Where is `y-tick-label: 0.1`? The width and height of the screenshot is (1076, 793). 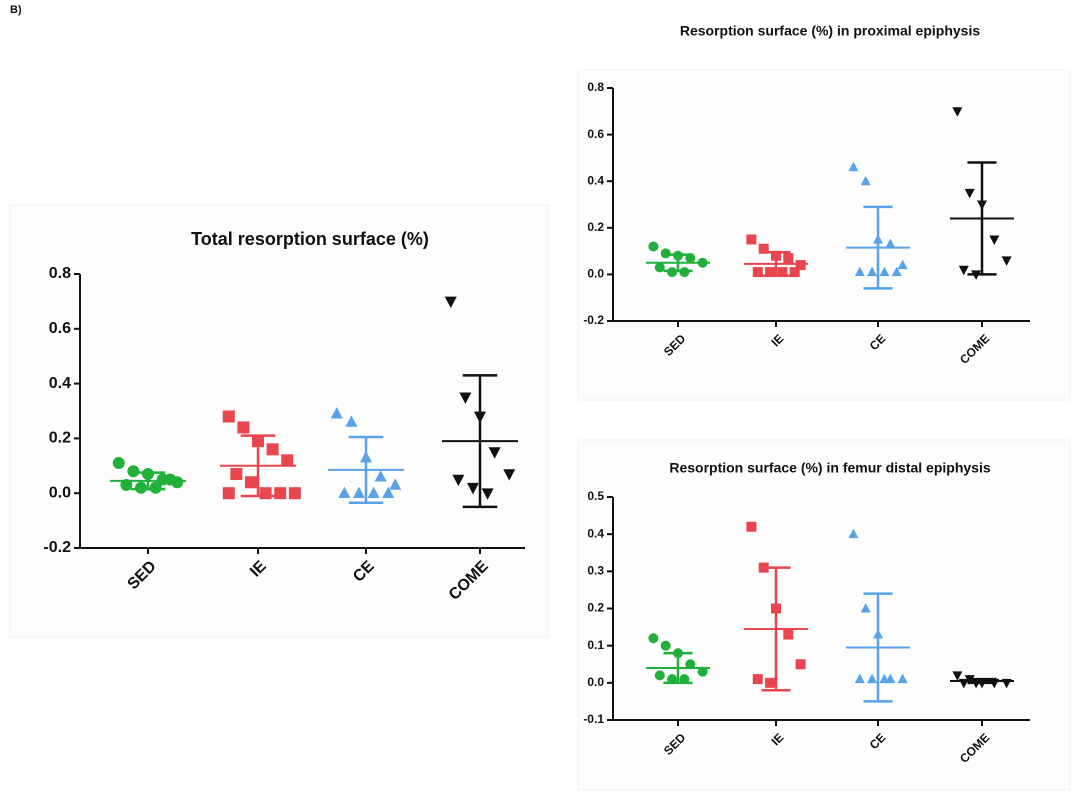
y-tick-label: 0.1 is located at coordinates (595, 645).